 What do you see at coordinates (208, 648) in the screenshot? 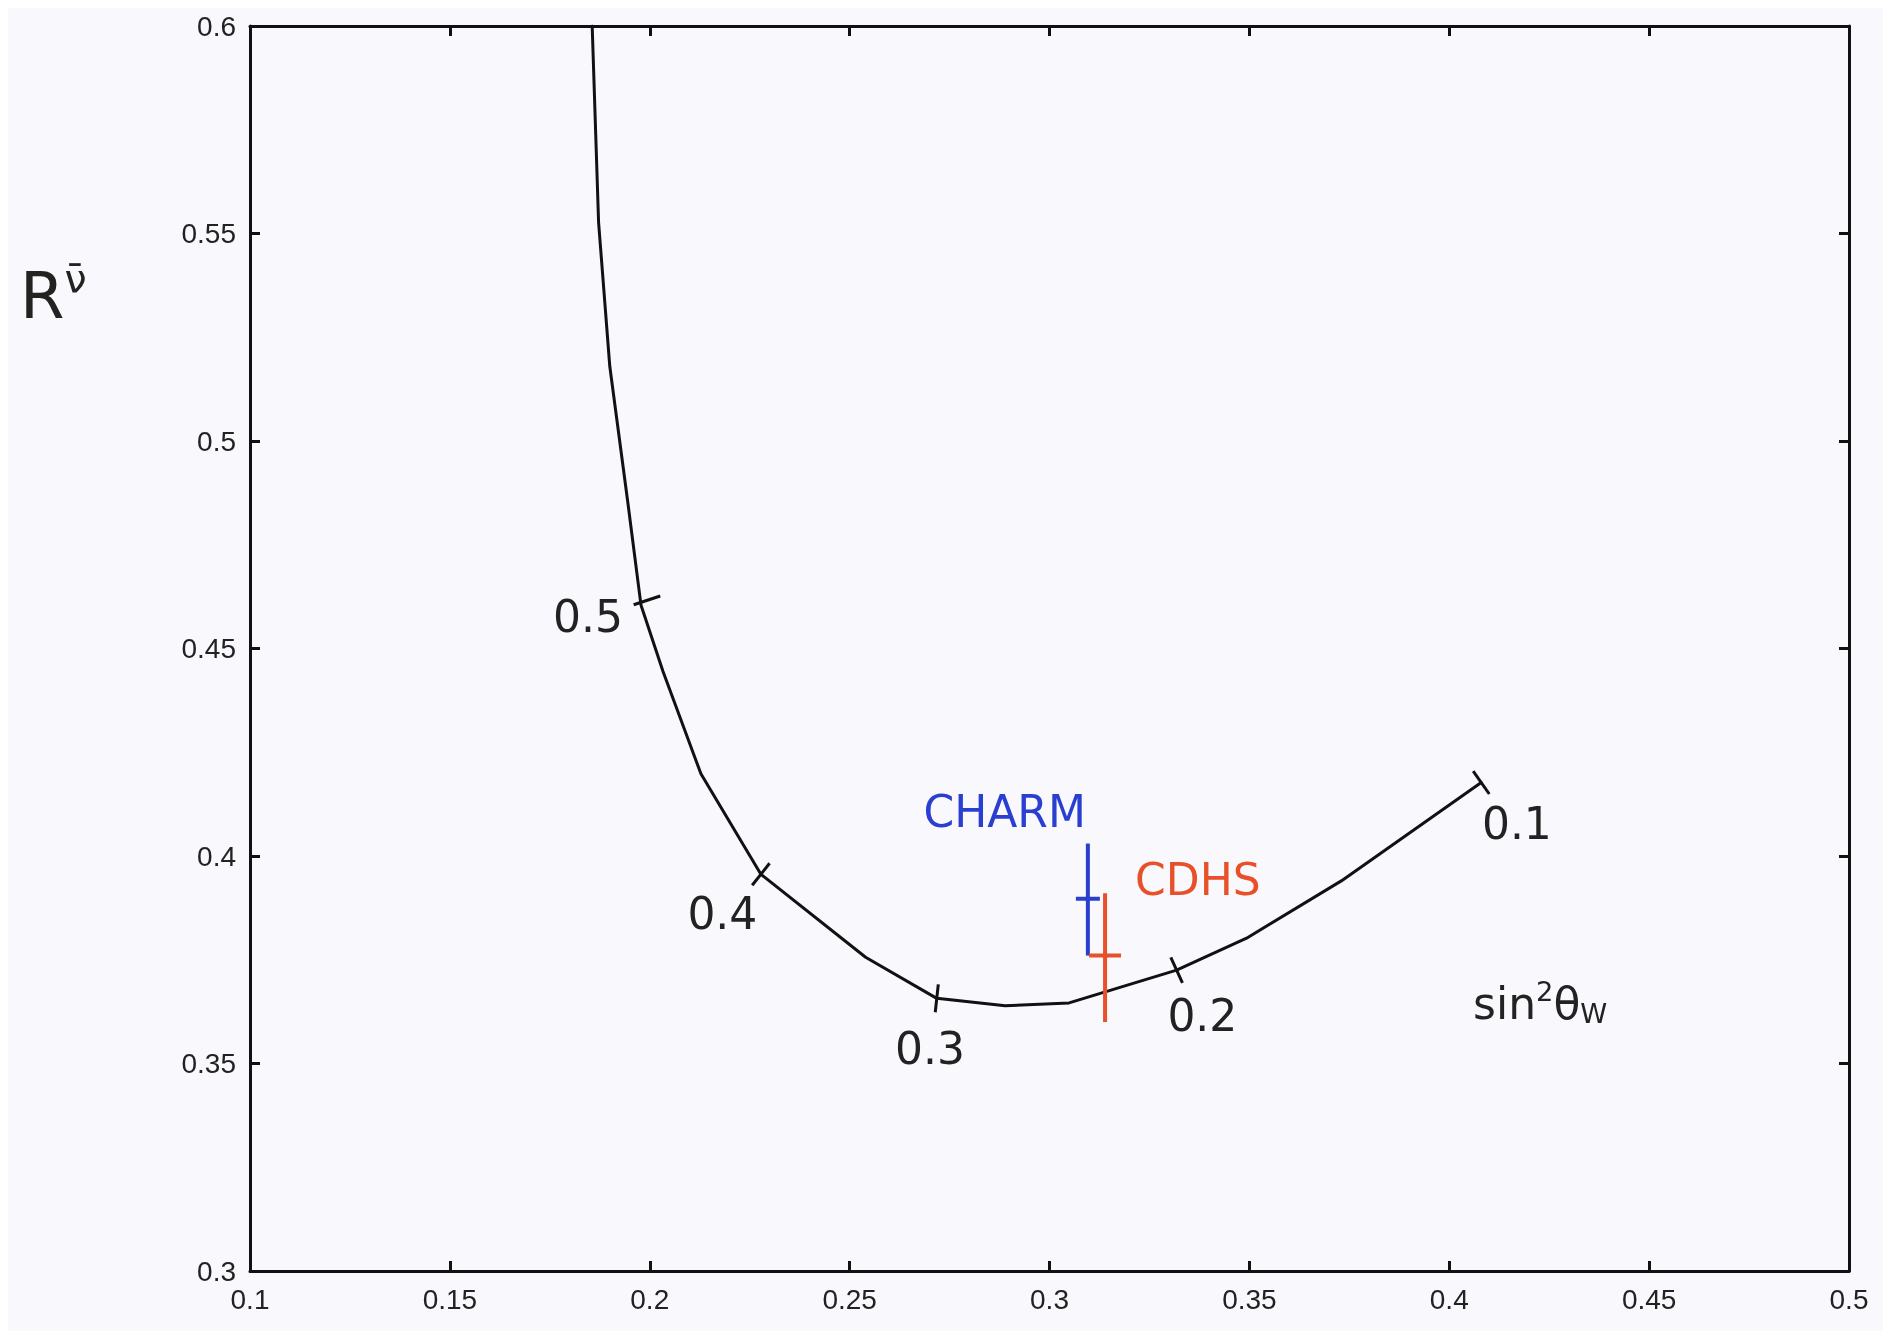
I see `y-tick-label: 0.45` at bounding box center [208, 648].